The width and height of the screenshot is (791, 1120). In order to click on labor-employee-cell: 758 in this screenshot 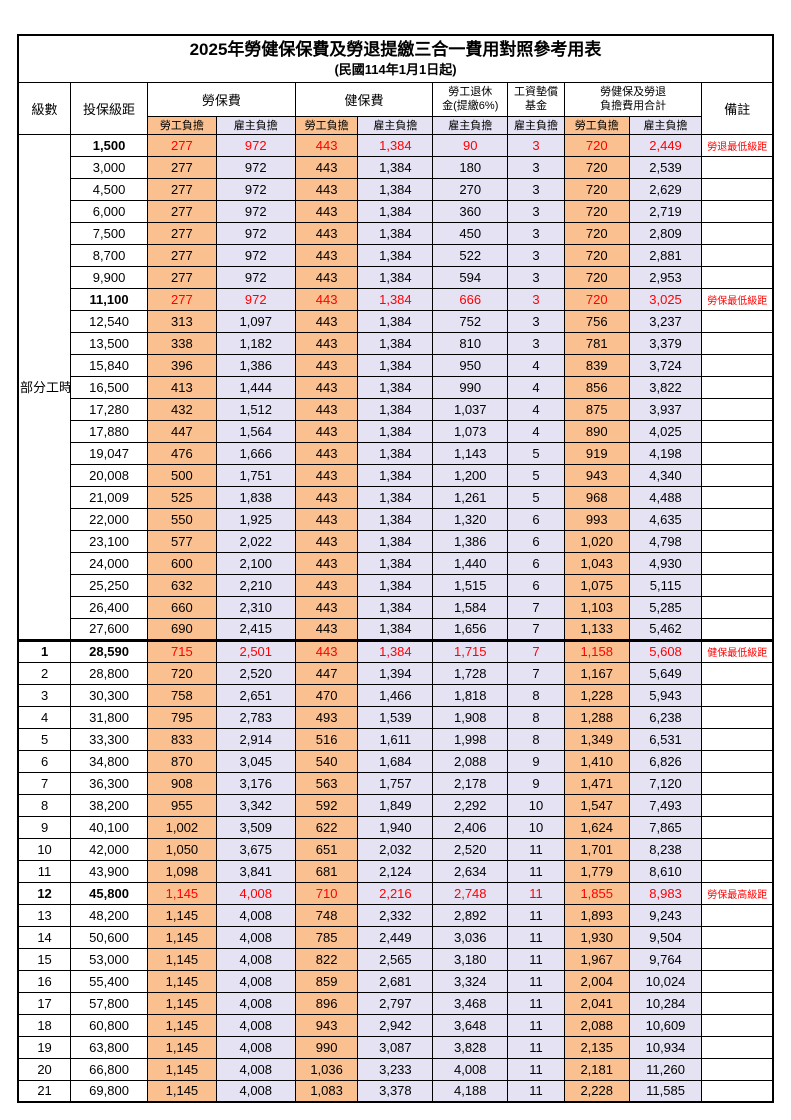, I will do `click(182, 695)`.